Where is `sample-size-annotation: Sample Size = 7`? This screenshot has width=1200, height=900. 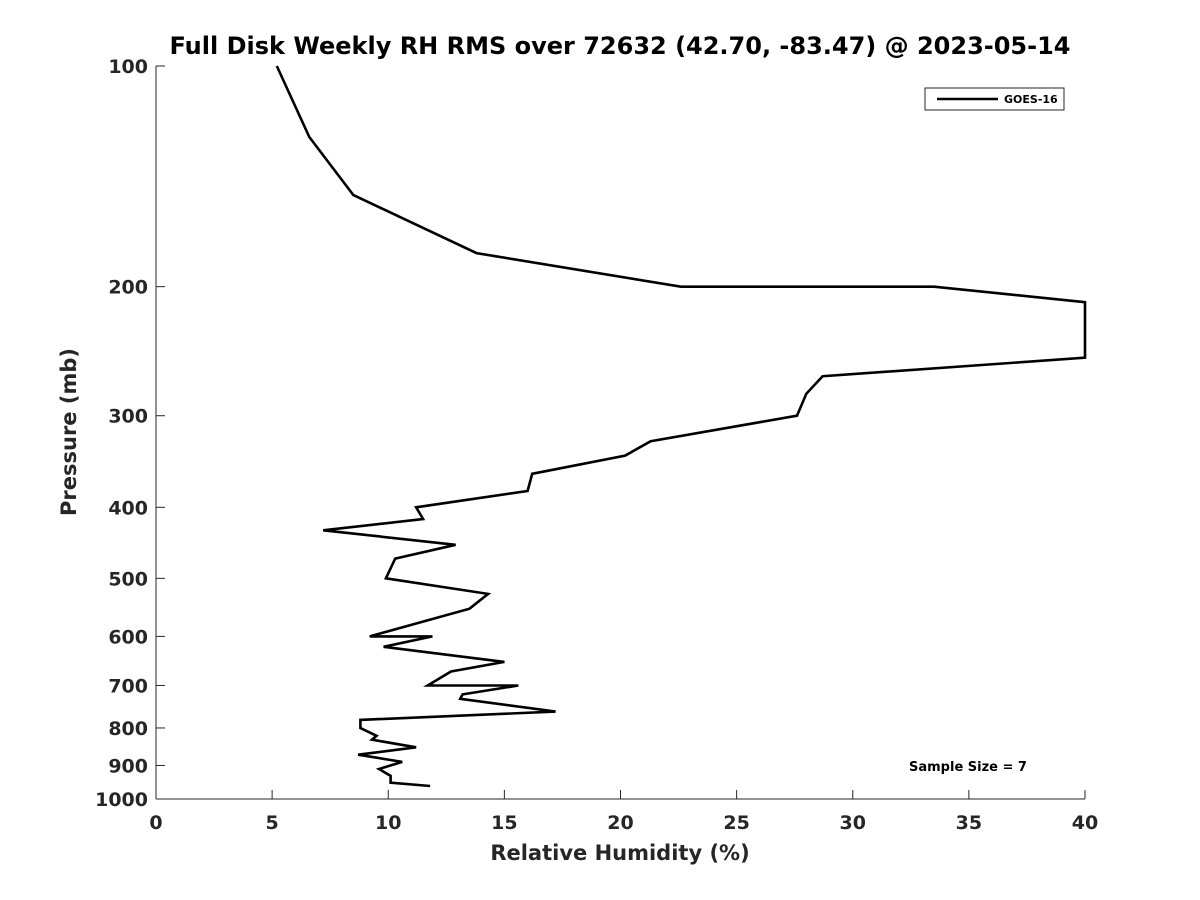 sample-size-annotation: Sample Size = 7 is located at coordinates (968, 767).